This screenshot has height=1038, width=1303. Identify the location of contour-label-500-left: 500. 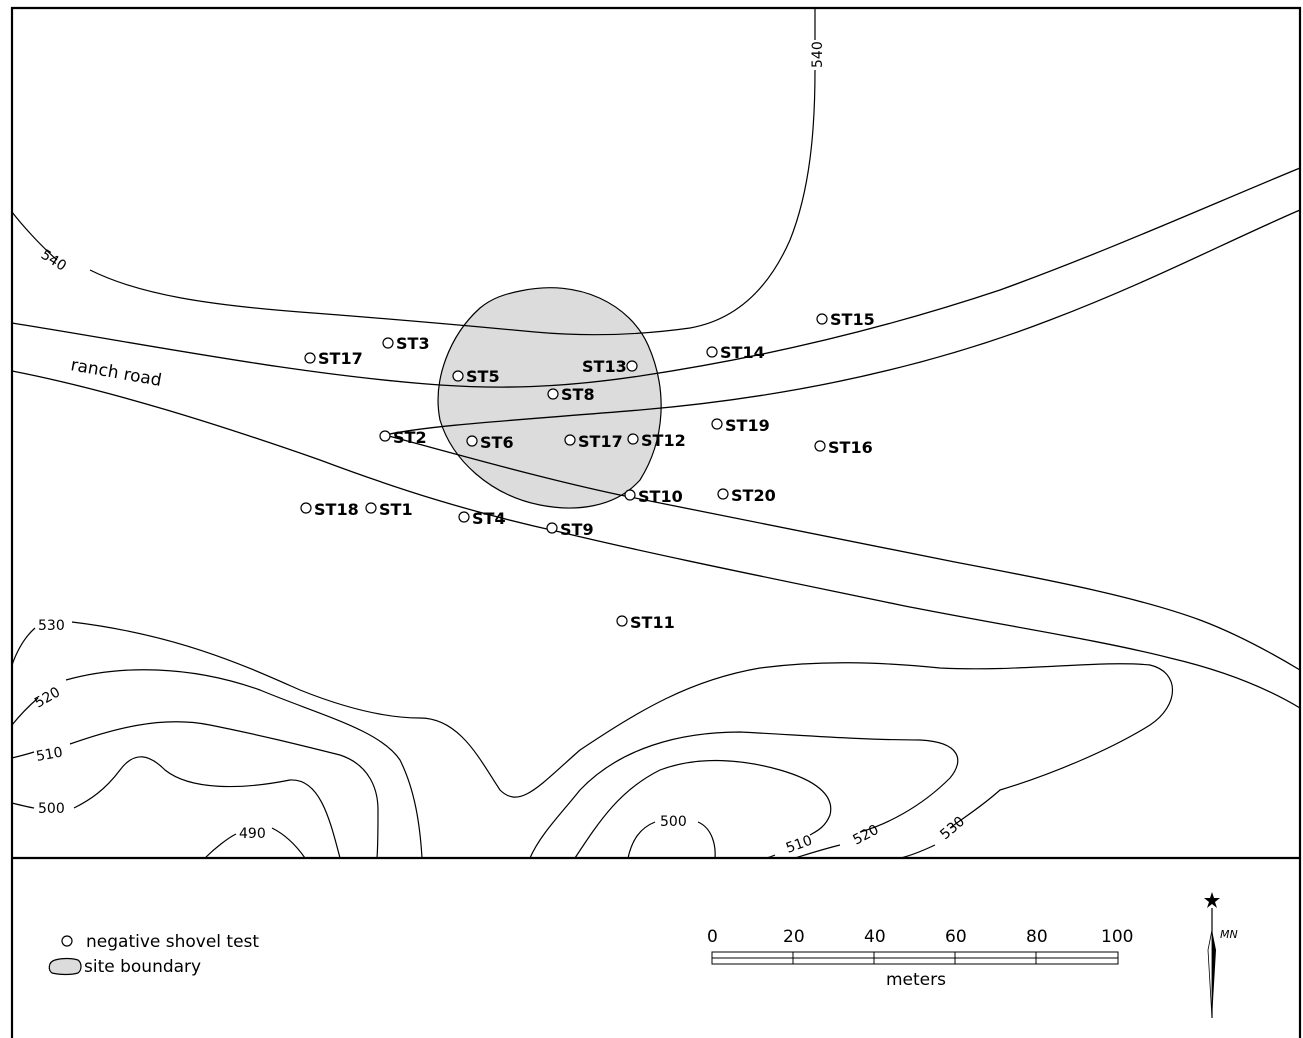
(51, 809).